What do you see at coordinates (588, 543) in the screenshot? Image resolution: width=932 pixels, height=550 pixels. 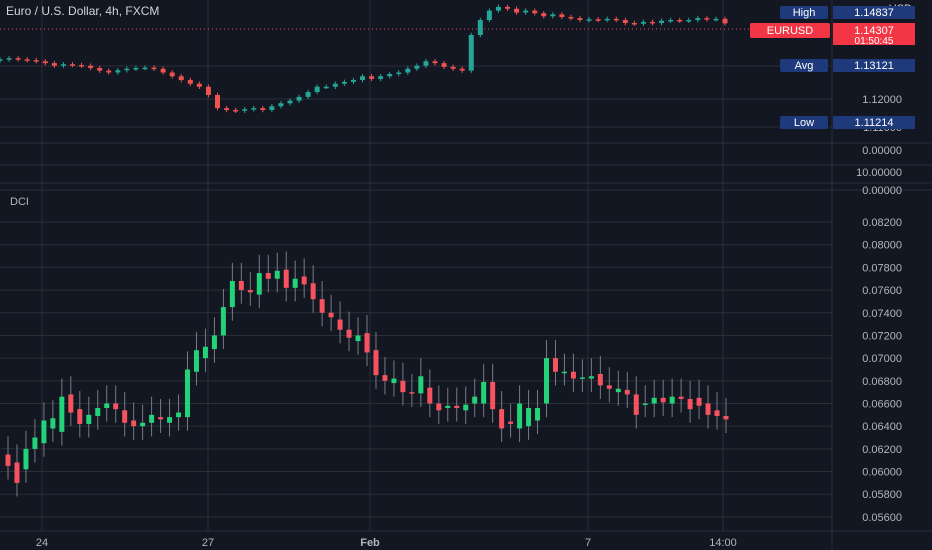 I see `time-tick-label: 7` at bounding box center [588, 543].